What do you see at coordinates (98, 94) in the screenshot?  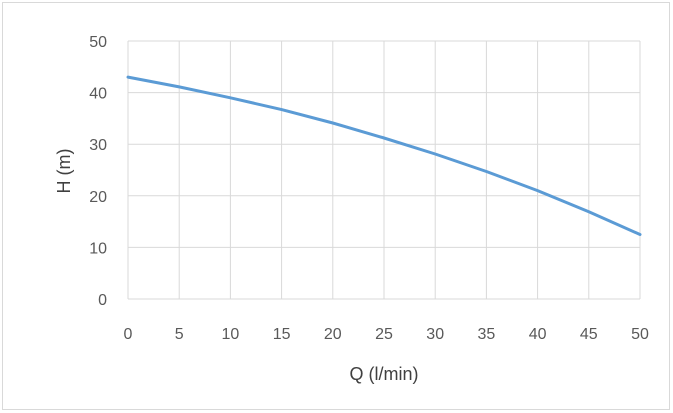 I see `y-tick-label: 40` at bounding box center [98, 94].